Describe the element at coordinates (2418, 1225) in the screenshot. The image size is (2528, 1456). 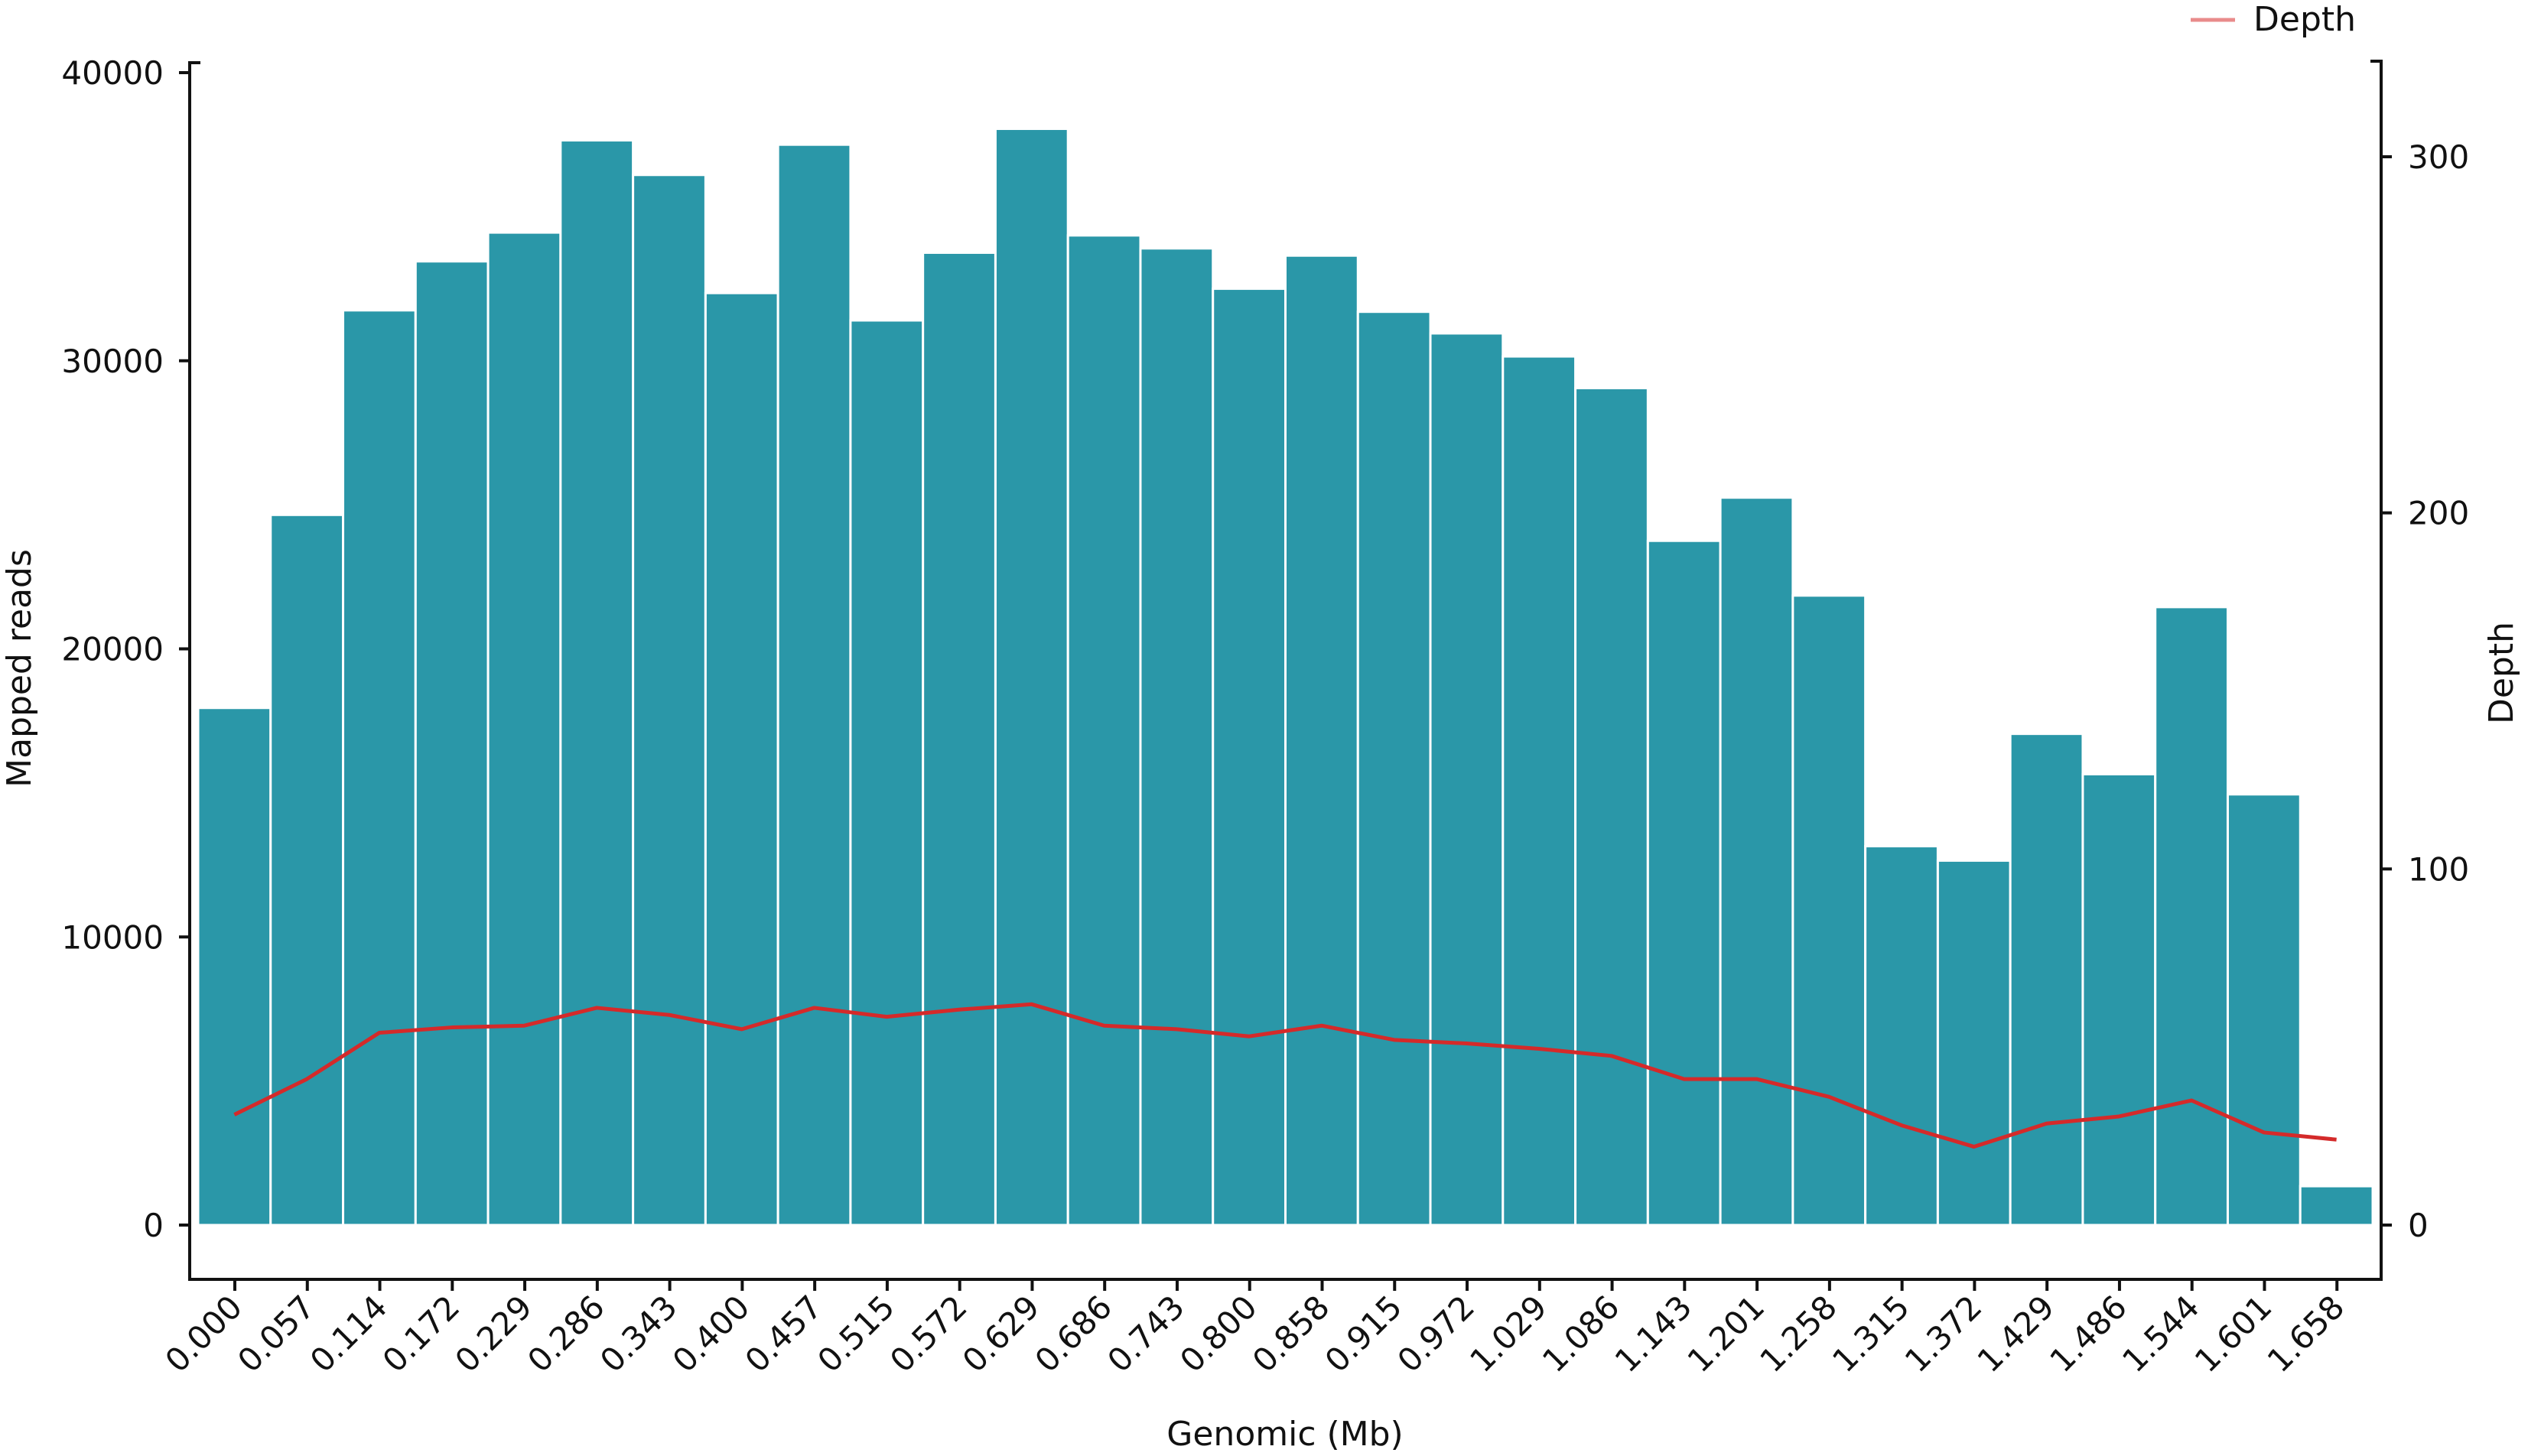
I see `y2-tick-label-0: 0` at that location.